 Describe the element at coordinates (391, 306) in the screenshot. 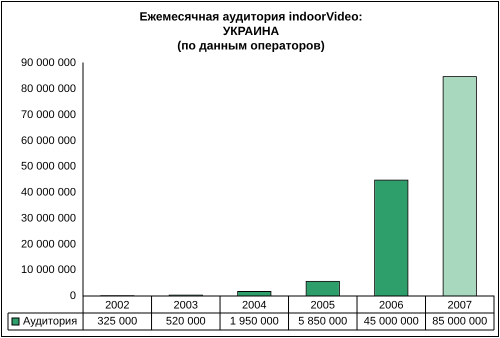

I see `x-tick-label: 2006` at that location.